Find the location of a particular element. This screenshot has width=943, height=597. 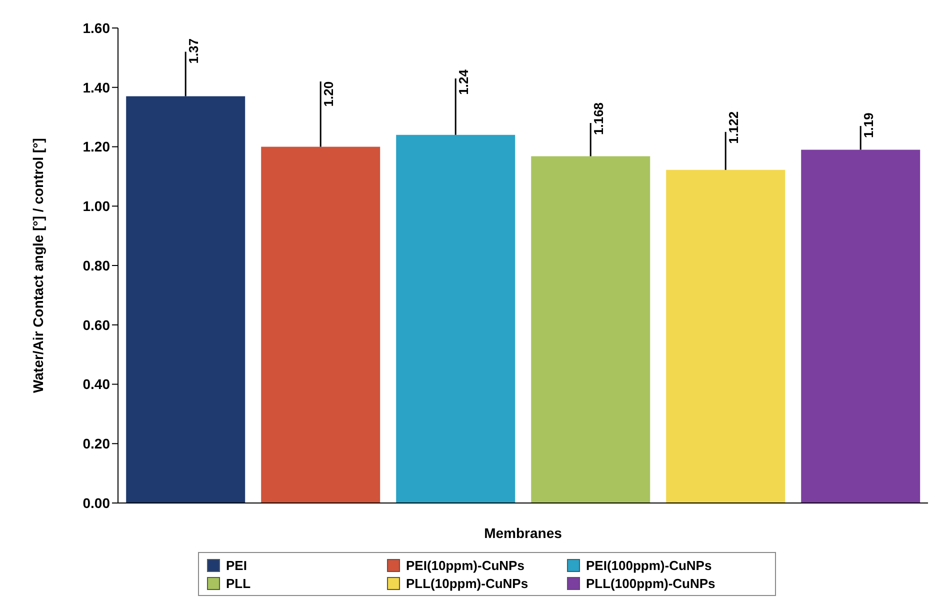

data-label: 1.24 is located at coordinates (463, 81).